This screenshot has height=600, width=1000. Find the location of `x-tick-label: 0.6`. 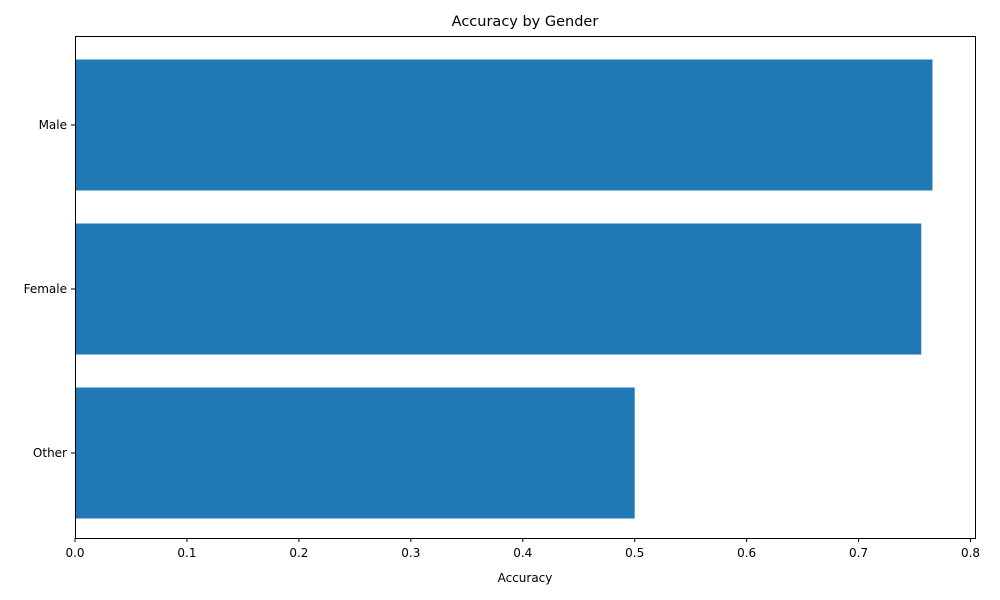

x-tick-label: 0.6 is located at coordinates (746, 553).